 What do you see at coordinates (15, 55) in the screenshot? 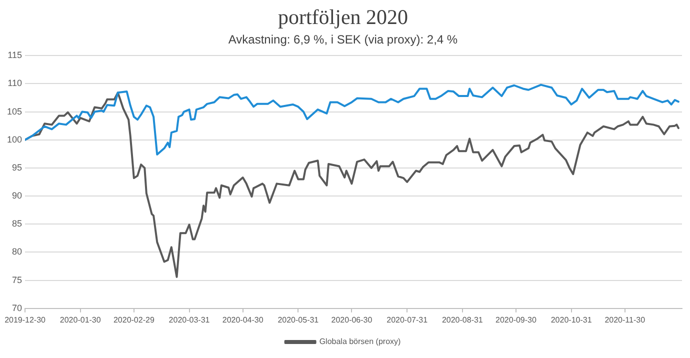
I see `y-tick-label: 115` at bounding box center [15, 55].